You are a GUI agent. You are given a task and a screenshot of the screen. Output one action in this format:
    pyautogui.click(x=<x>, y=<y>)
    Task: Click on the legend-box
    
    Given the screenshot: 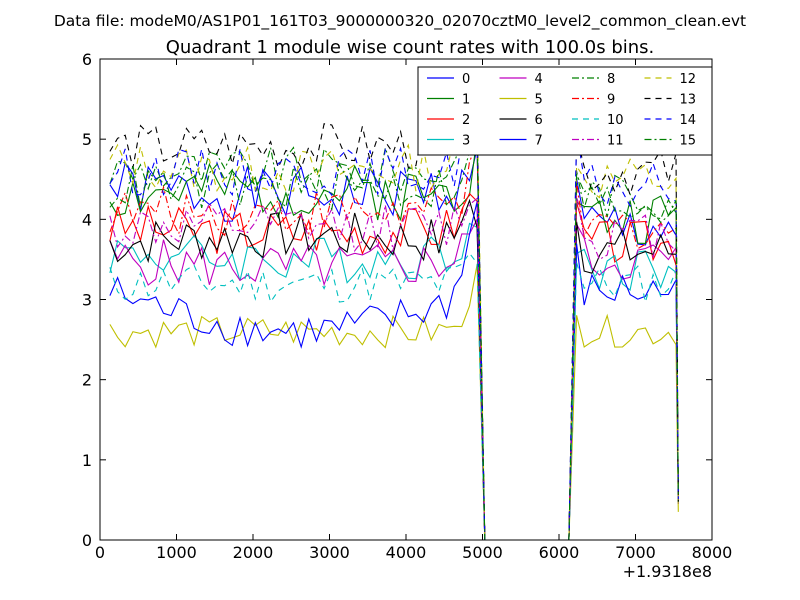 What is the action you would take?
    pyautogui.click(x=565, y=111)
    